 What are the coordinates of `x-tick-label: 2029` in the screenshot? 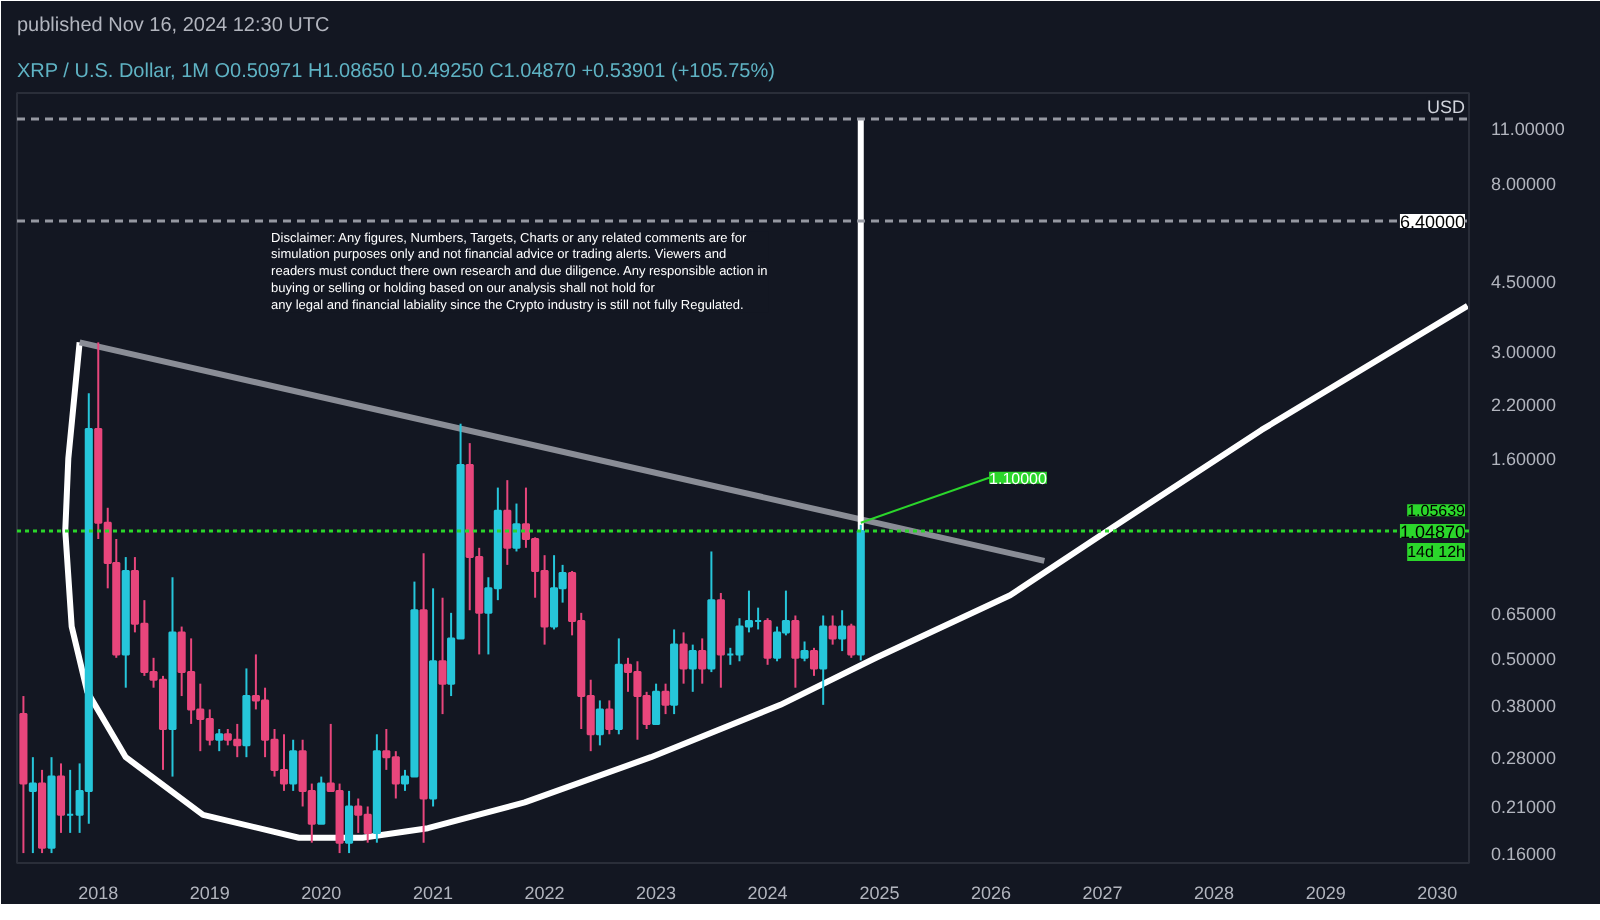 It's located at (1325, 893).